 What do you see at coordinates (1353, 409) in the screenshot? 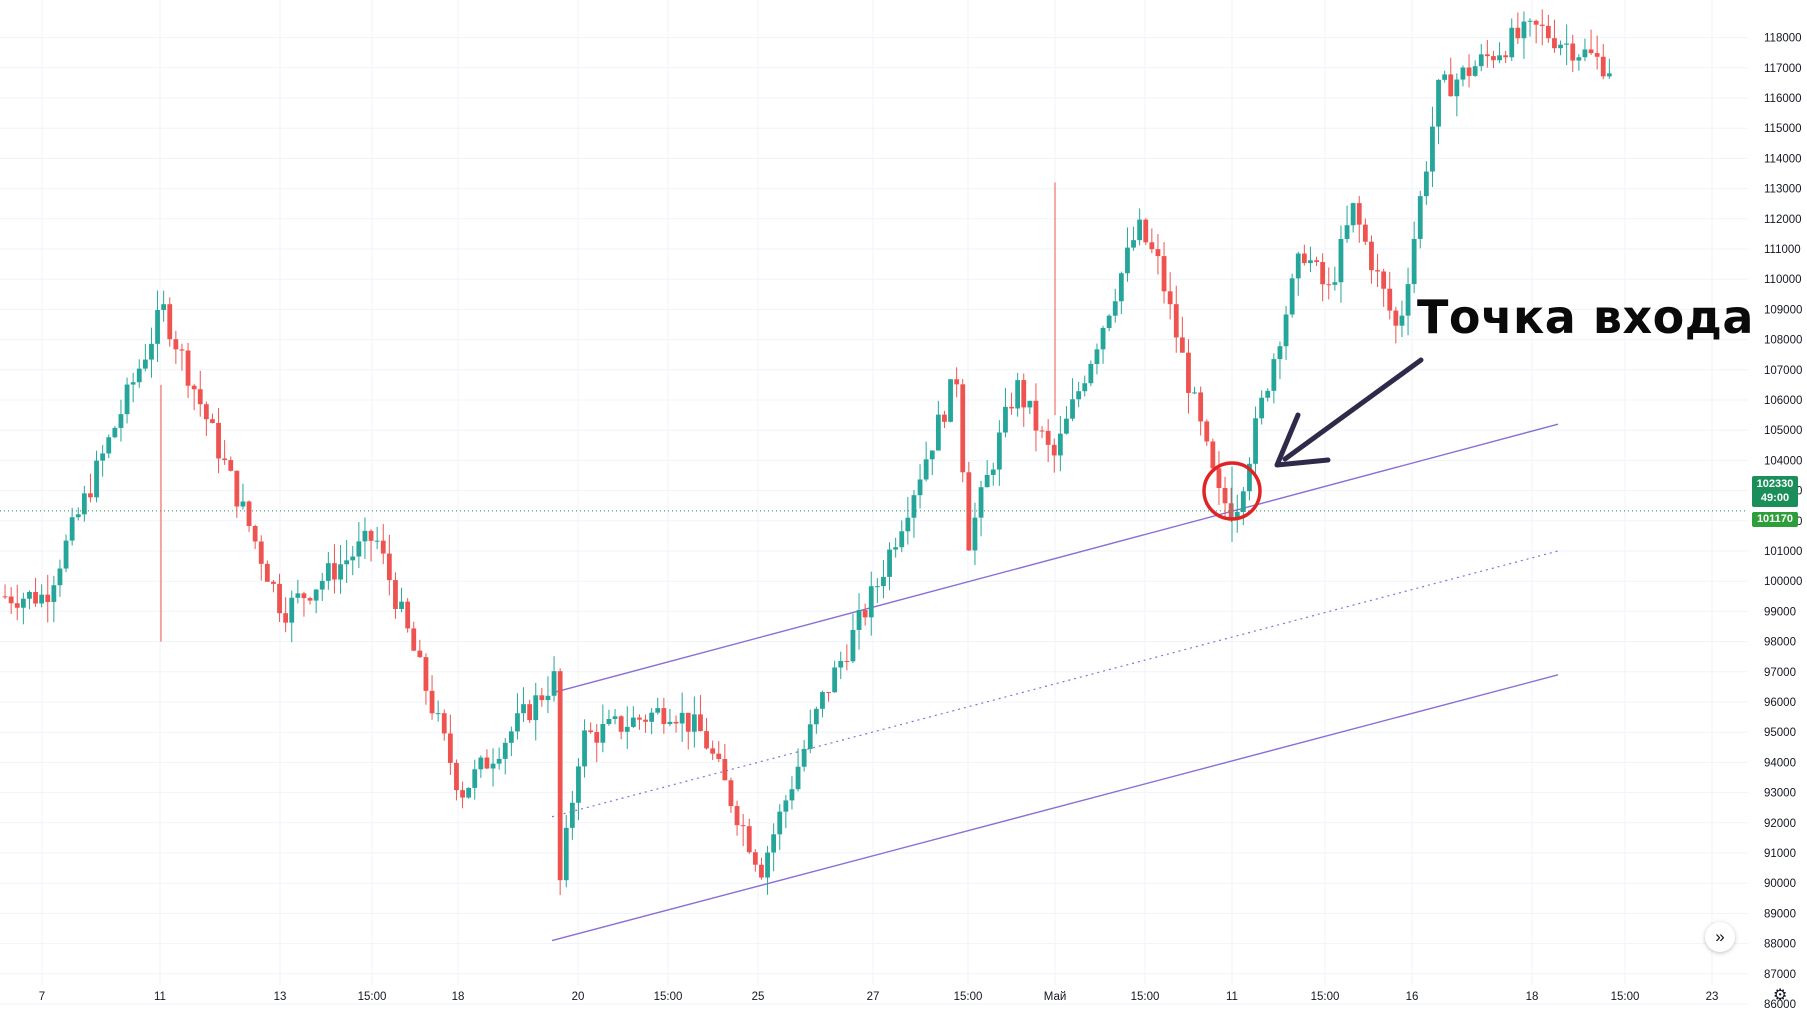
I see `arrow-shaft` at bounding box center [1353, 409].